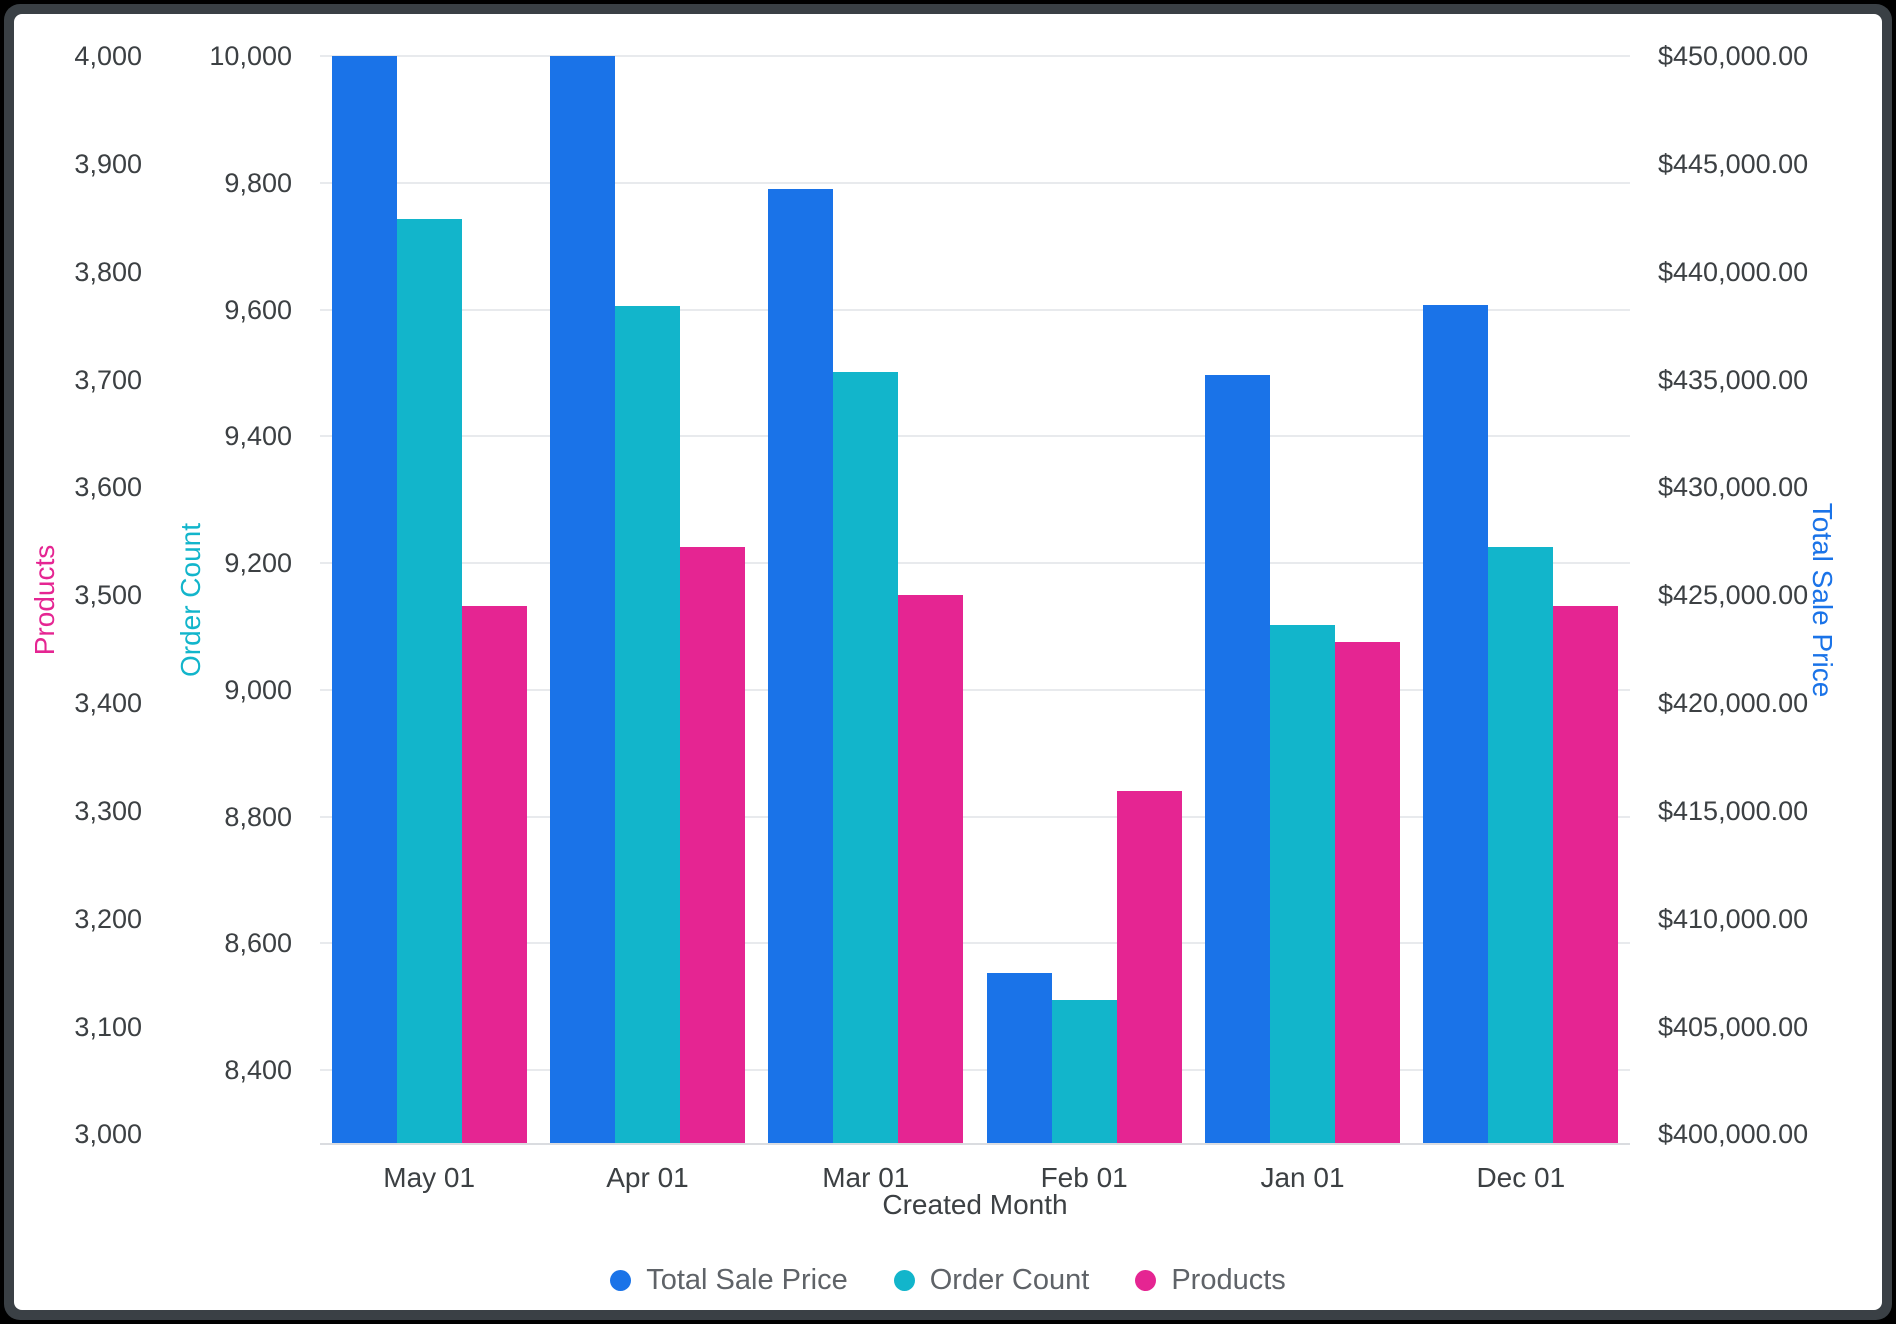 This screenshot has height=1324, width=1896. Describe the element at coordinates (250, 56) in the screenshot. I see `y-tick-order-10000: 10,000` at that location.